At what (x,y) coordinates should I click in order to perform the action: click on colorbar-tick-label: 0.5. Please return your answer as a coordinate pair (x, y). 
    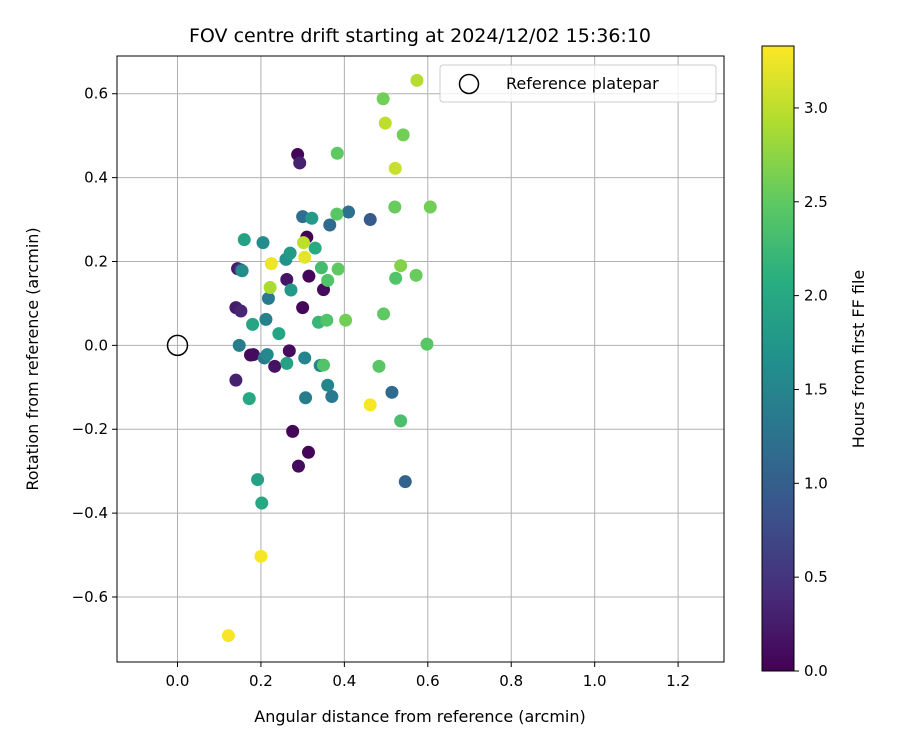
    Looking at the image, I should click on (816, 577).